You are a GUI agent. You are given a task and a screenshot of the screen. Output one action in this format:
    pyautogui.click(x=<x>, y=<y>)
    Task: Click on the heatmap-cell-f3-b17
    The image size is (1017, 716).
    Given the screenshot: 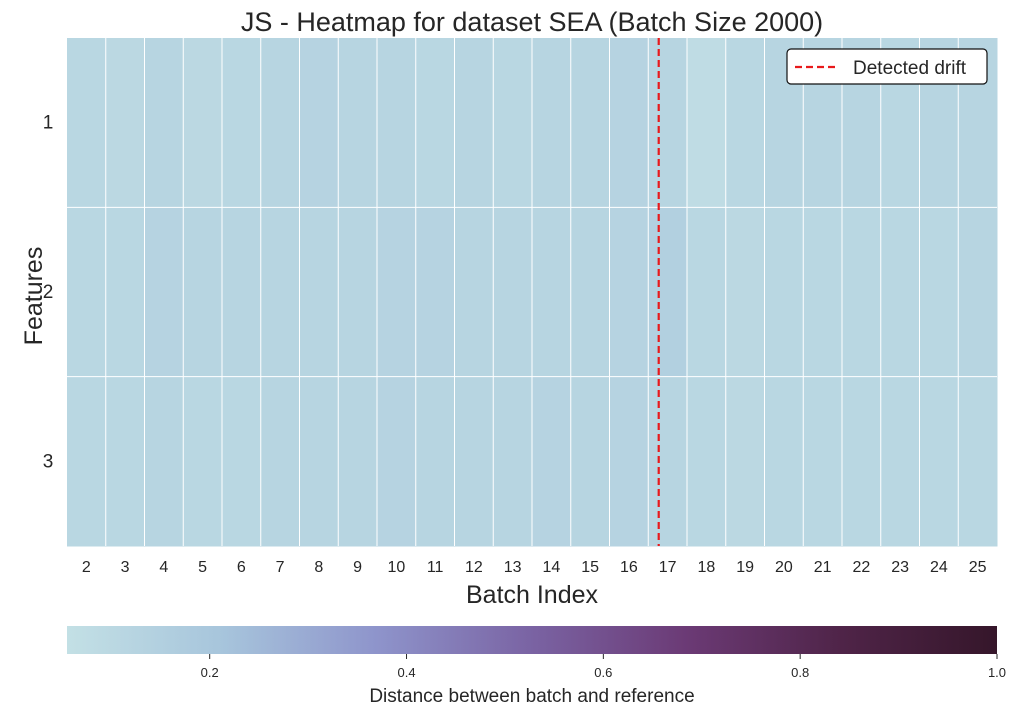 What is the action you would take?
    pyautogui.click(x=668, y=461)
    